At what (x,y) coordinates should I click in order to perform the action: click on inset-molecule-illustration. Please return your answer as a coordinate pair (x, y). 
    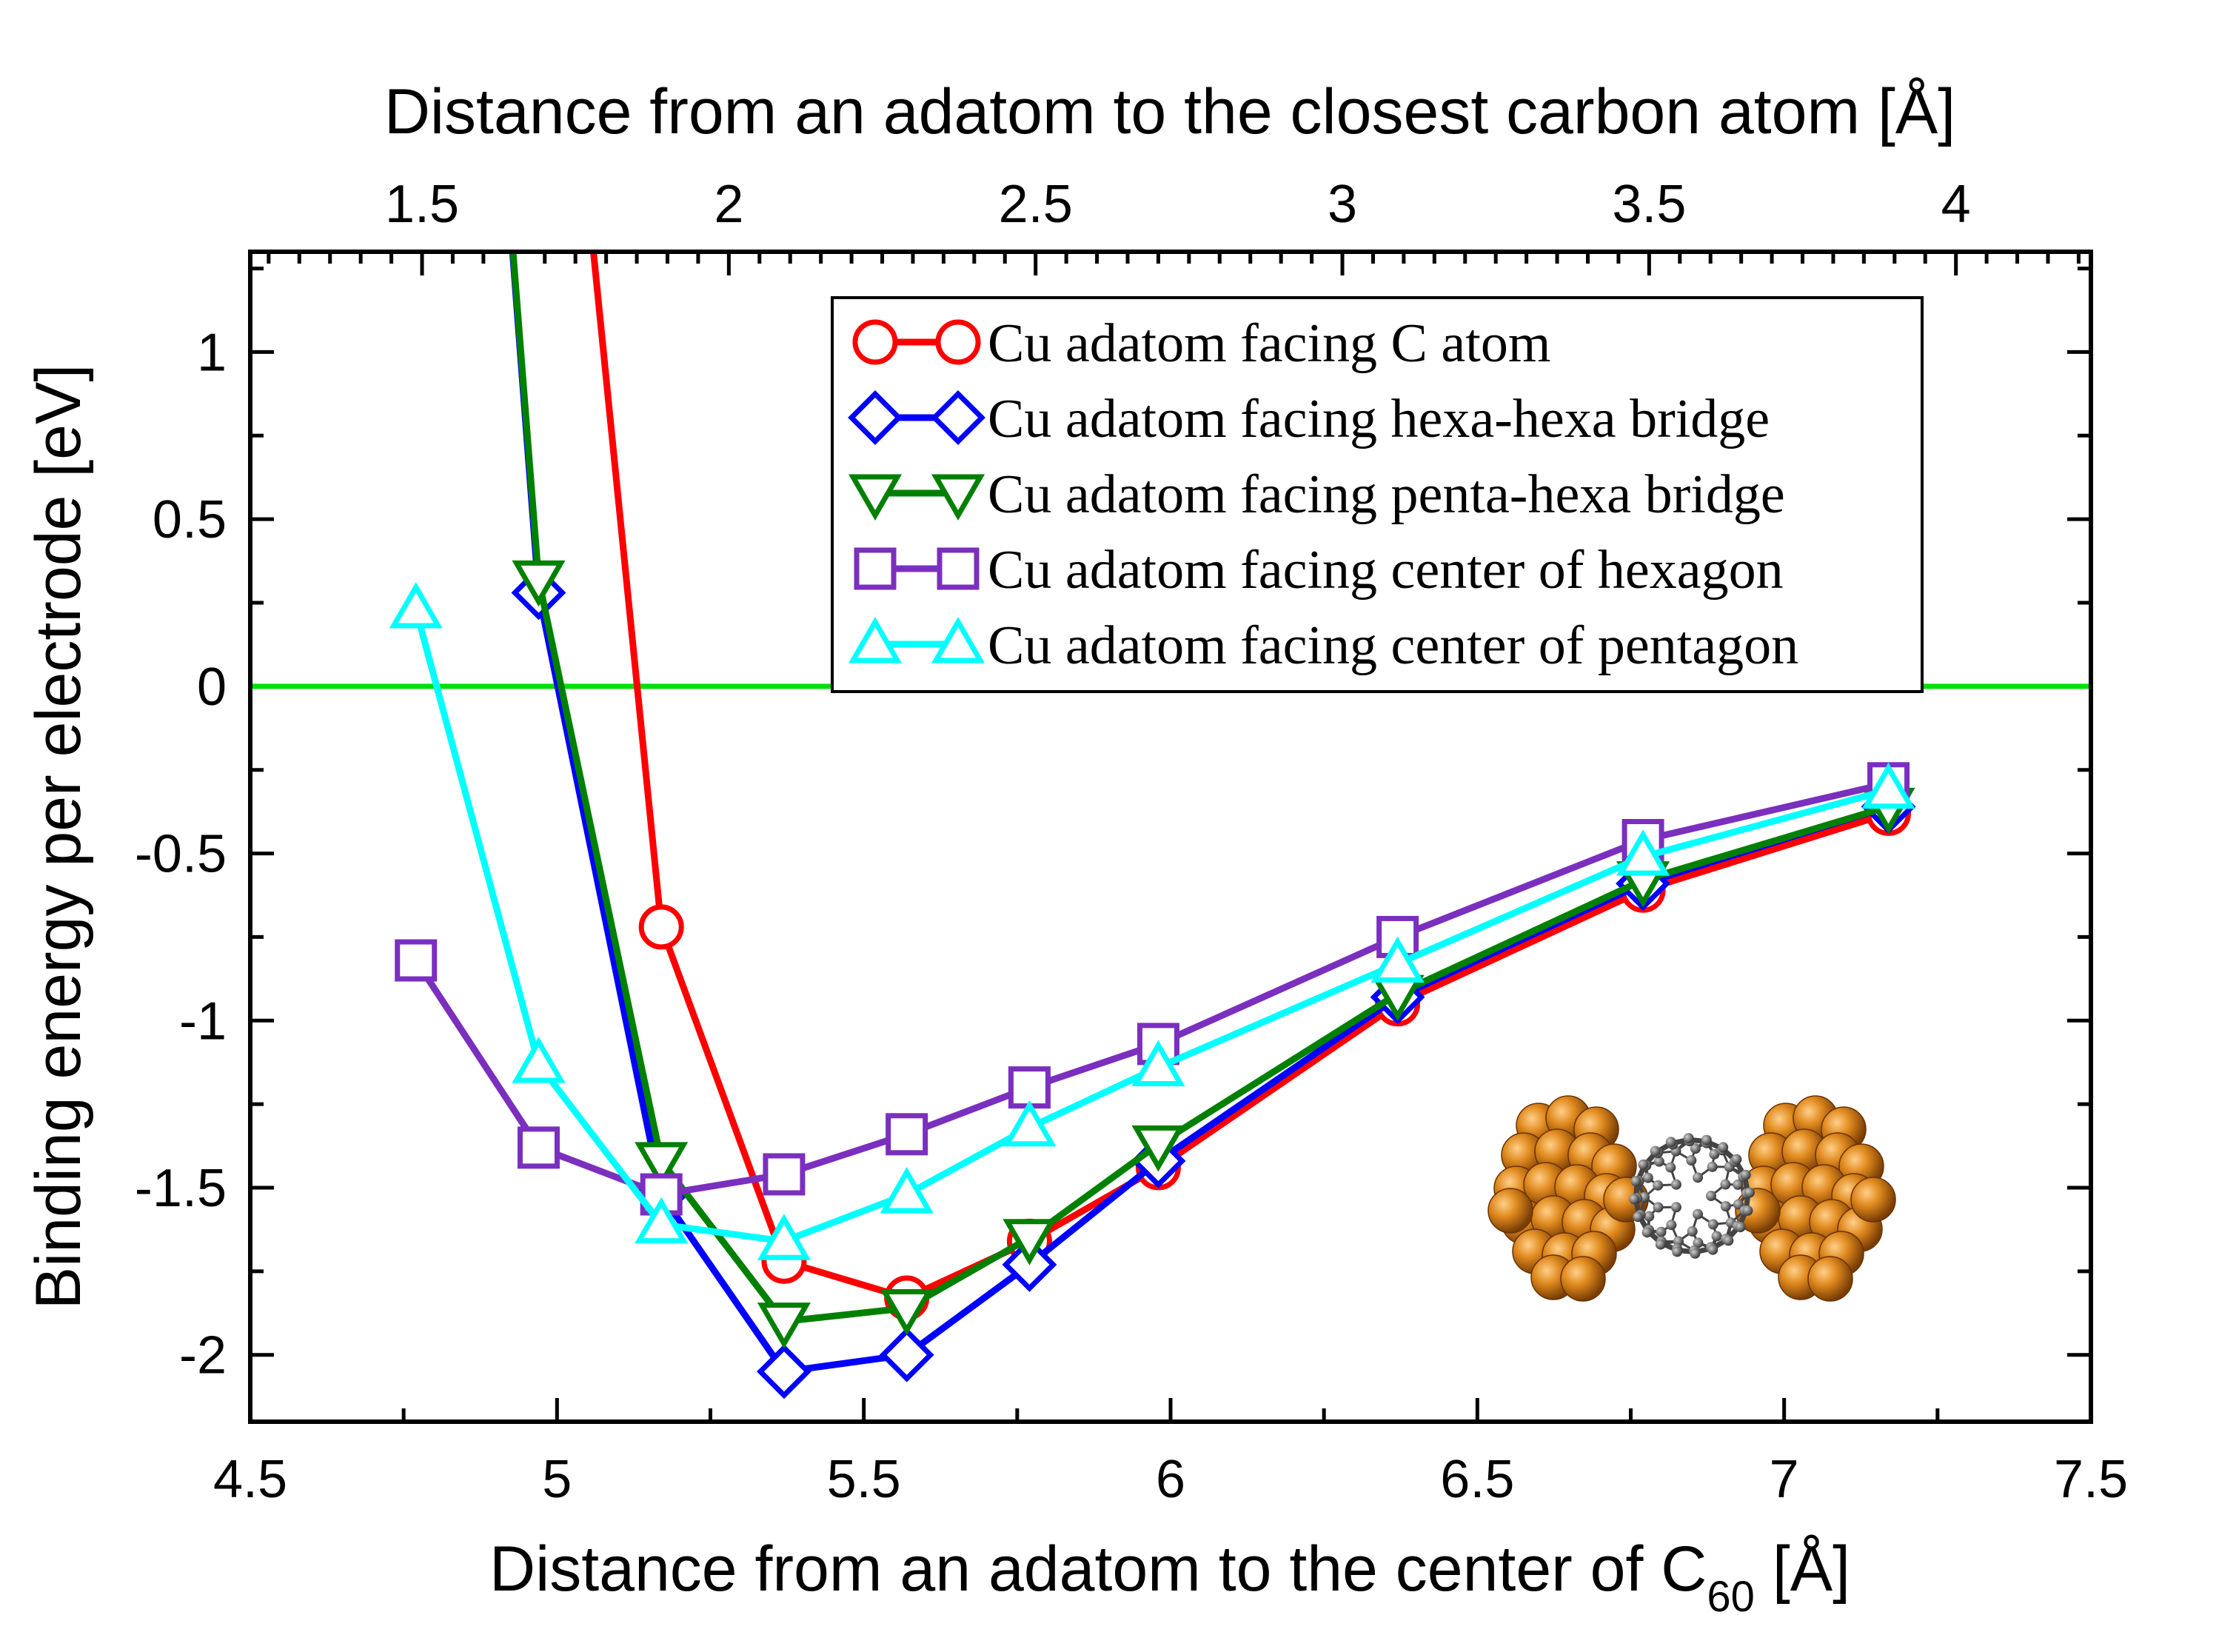
    Looking at the image, I should click on (1691, 1198).